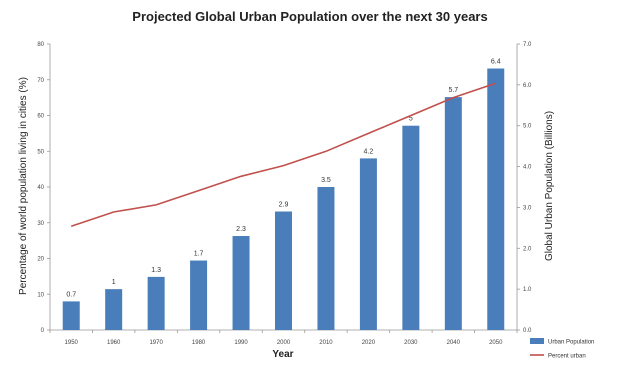 Image resolution: width=621 pixels, height=365 pixels. Describe the element at coordinates (199, 254) in the screenshot. I see `bar-data-label: 1.7` at that location.